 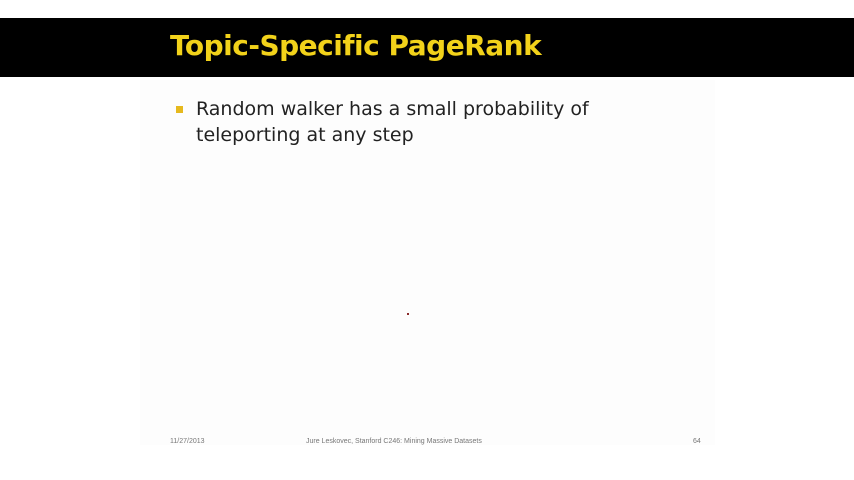 I want to click on slide-title: Topic-Specific PageRank, so click(x=356, y=45).